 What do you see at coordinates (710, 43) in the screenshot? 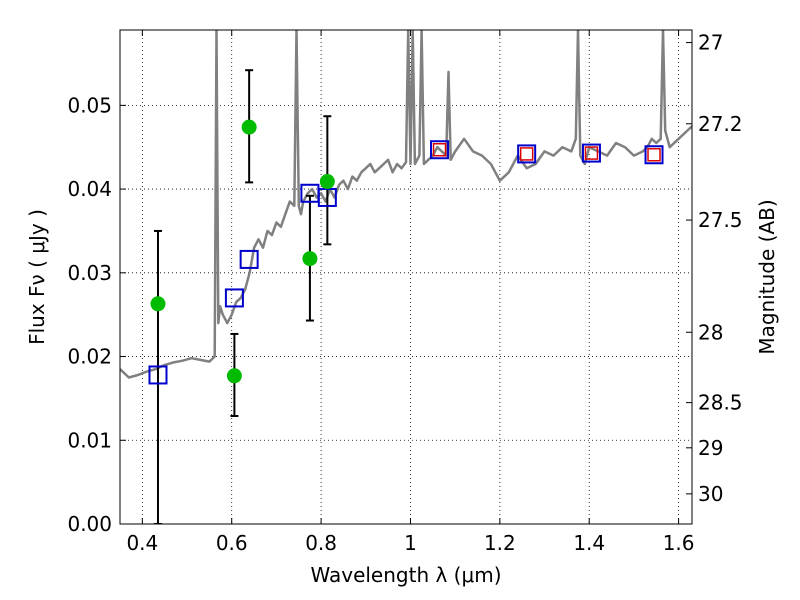
I see `y-right-tick-label: 27` at bounding box center [710, 43].